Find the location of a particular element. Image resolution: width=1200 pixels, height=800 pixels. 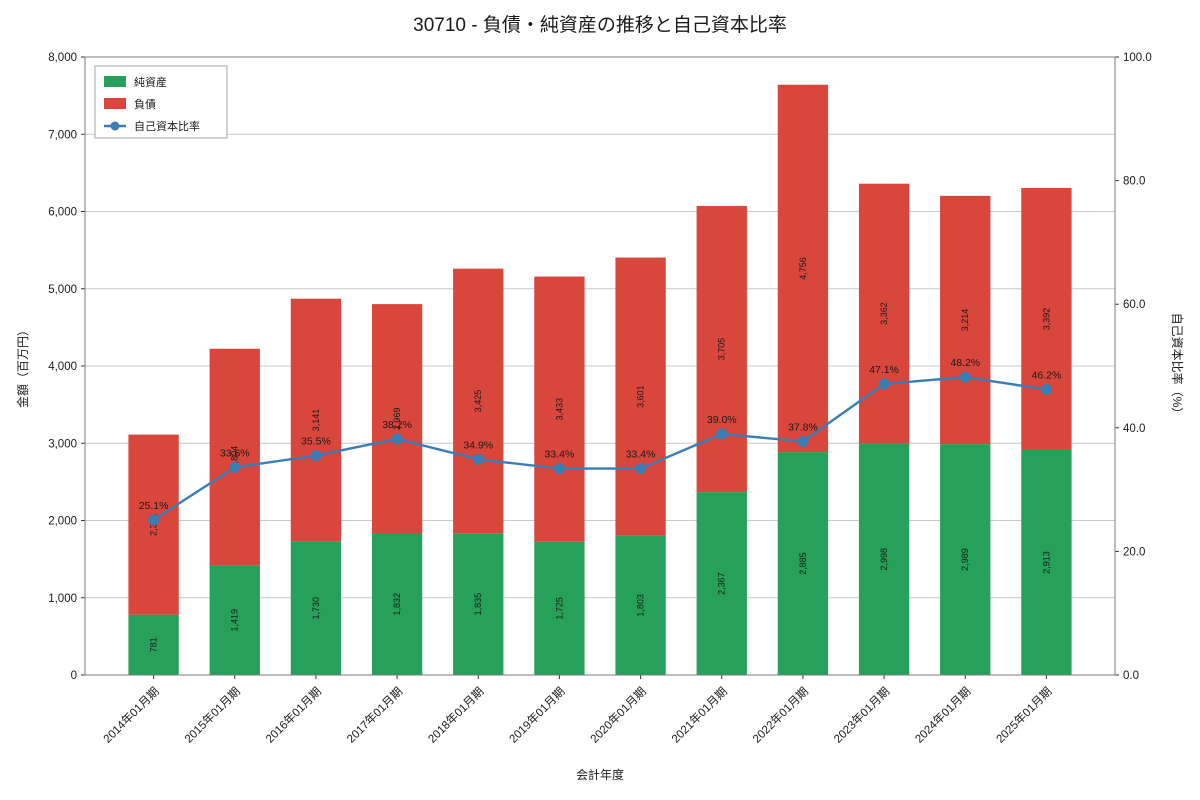

equity-ratio-value-label: 46.2% is located at coordinates (1047, 375).